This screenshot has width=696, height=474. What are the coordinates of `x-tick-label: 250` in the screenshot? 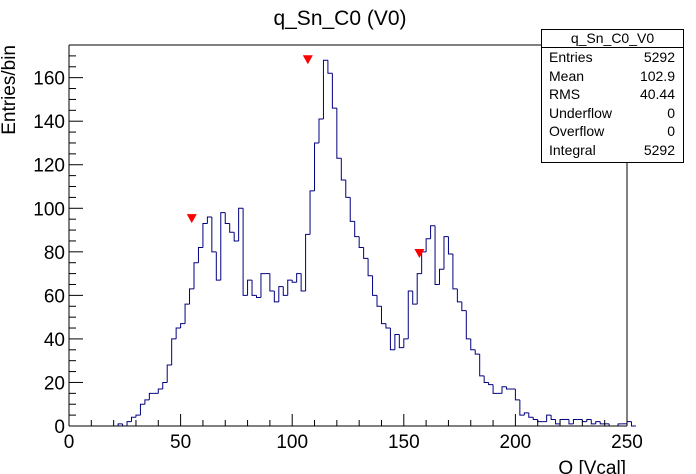 It's located at (627, 442).